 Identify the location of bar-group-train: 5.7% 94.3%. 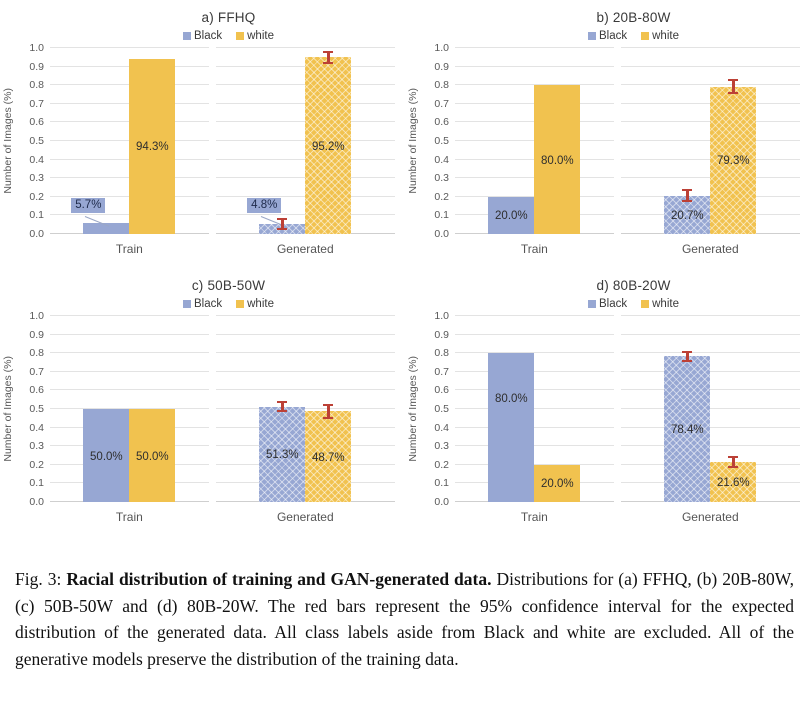
(123, 141).